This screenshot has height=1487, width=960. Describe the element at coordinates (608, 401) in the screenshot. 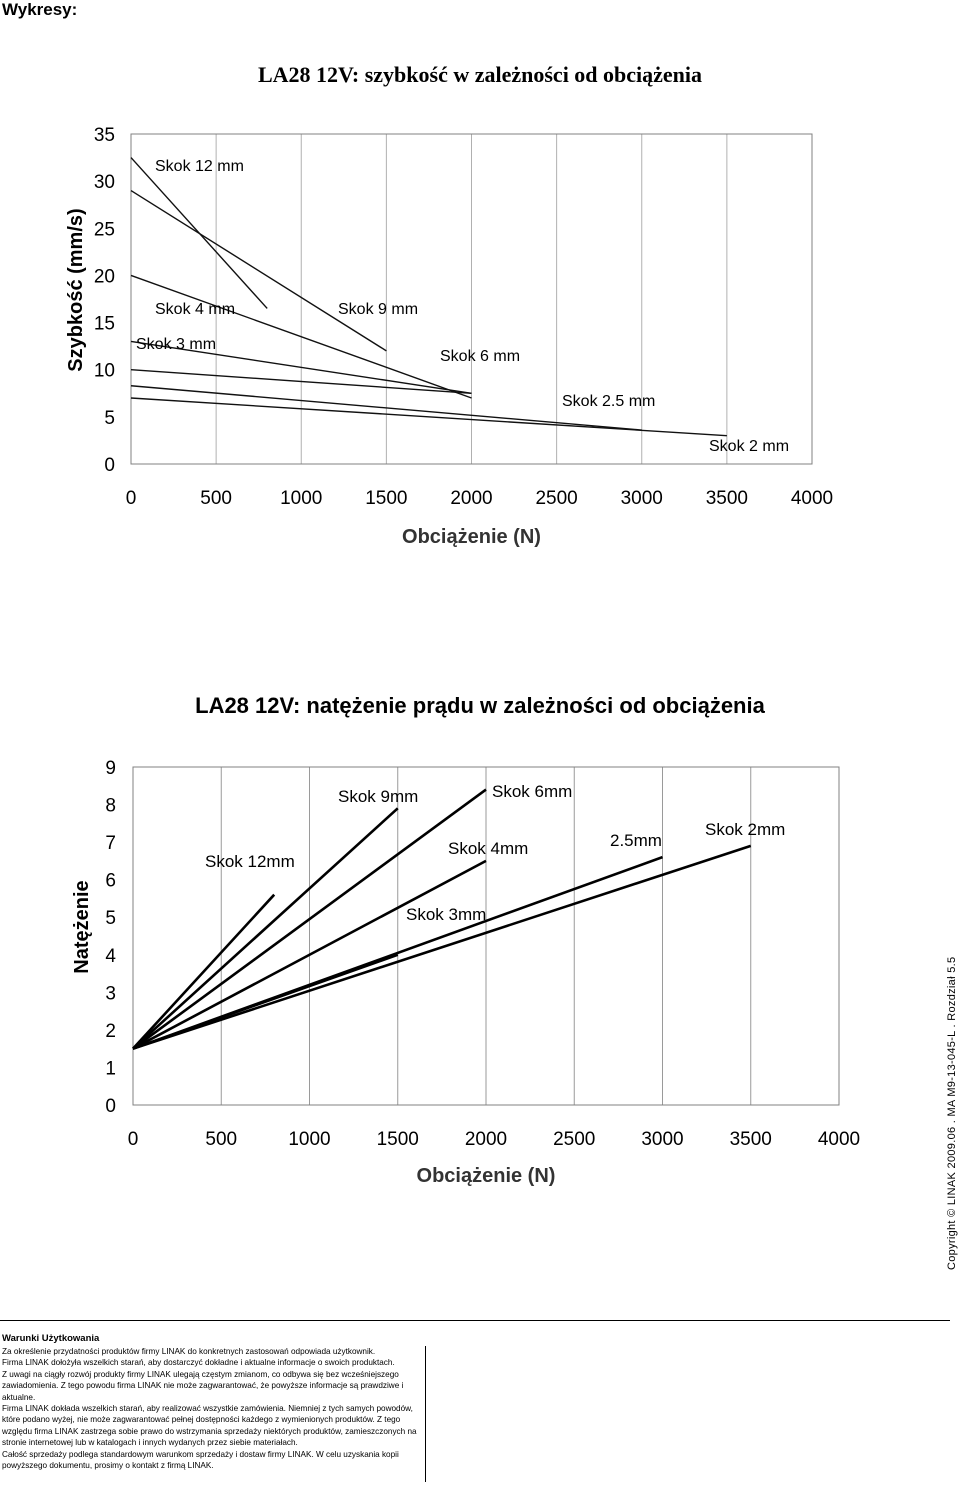

I see `series-label: Skok 2.5 mm` at that location.